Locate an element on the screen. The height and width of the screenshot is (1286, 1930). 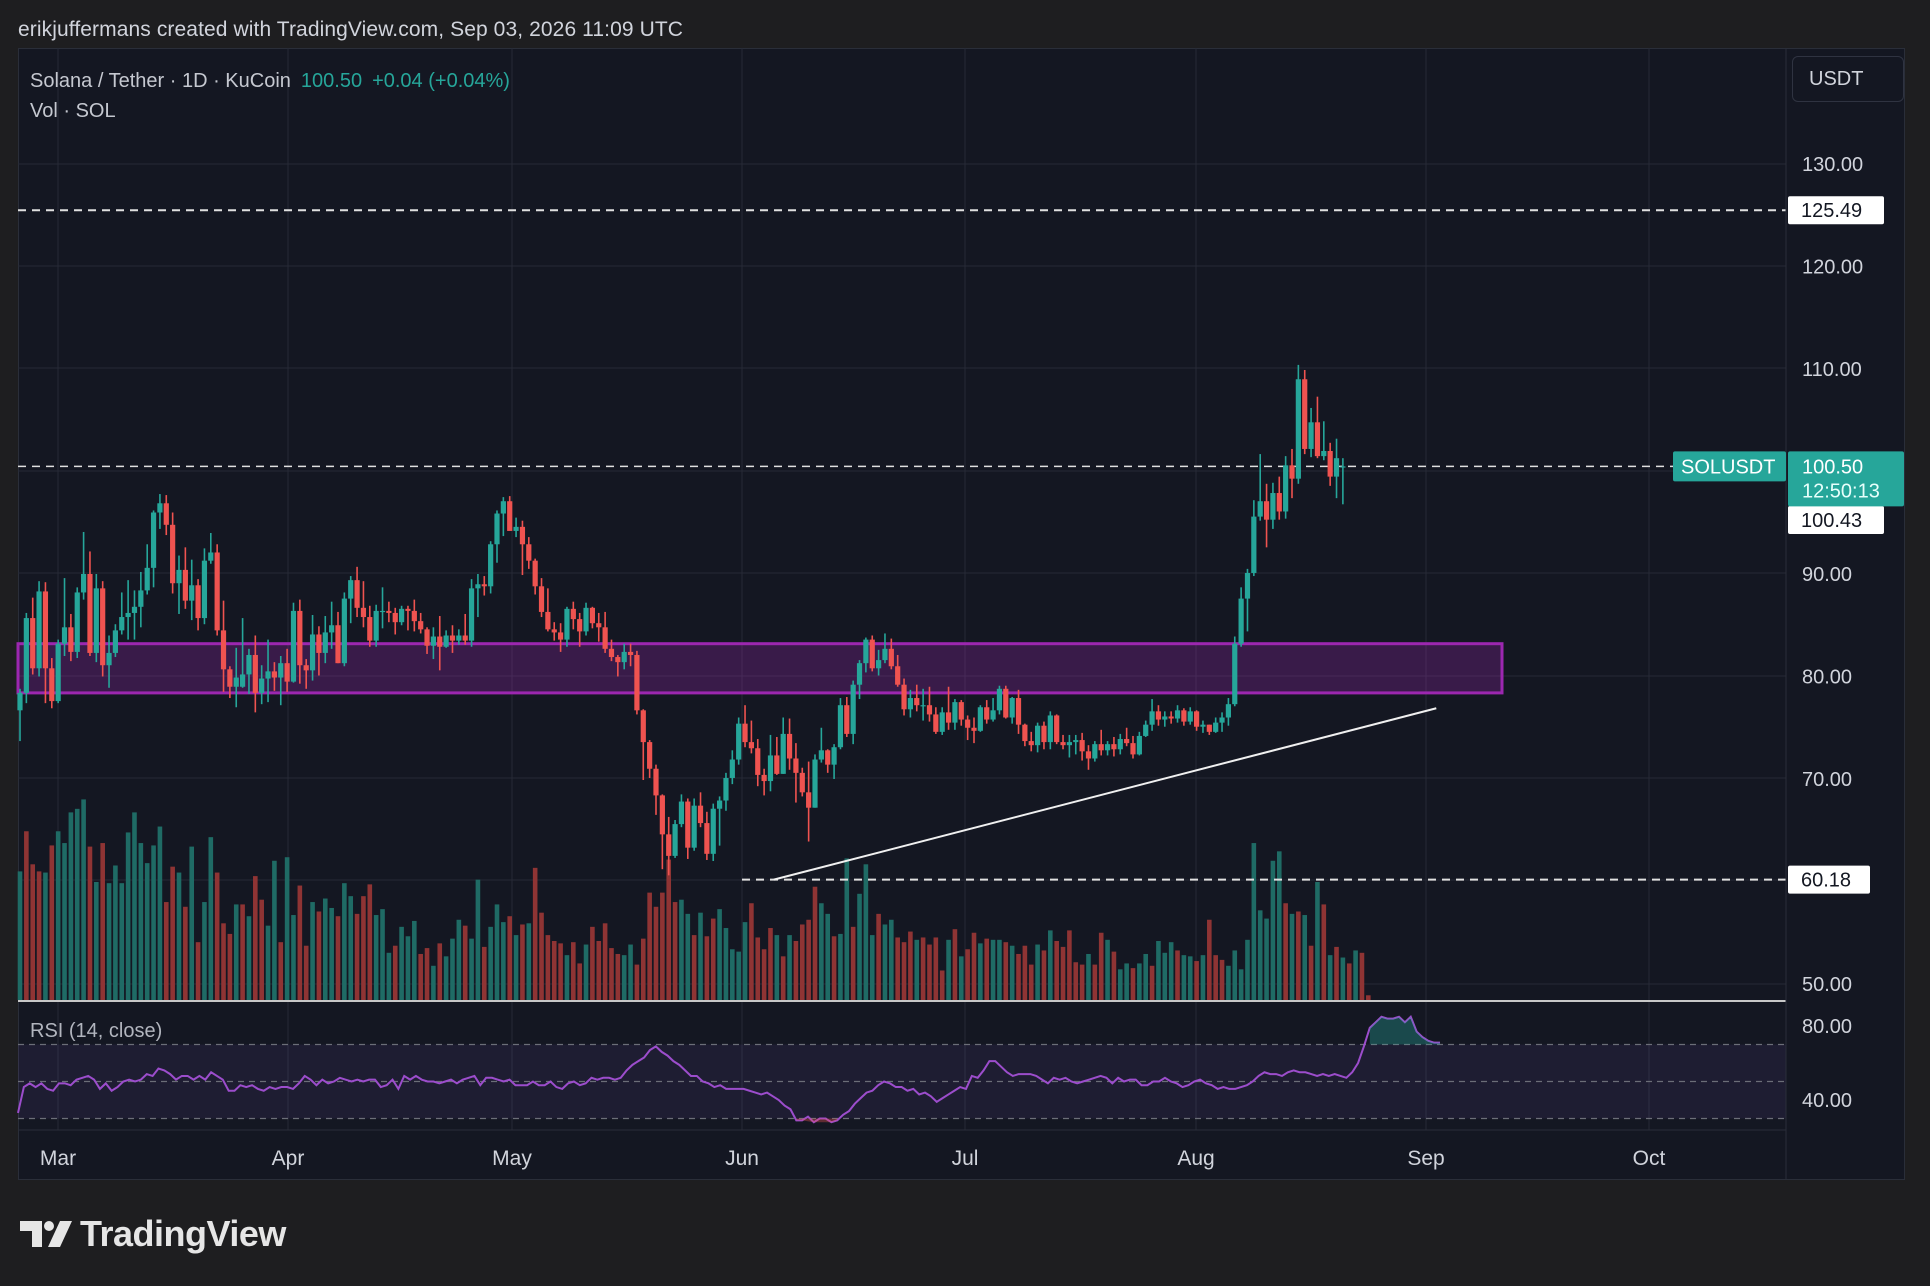
symbol-title: Solana / Tether · 1D · KuCoin is located at coordinates (160, 81).